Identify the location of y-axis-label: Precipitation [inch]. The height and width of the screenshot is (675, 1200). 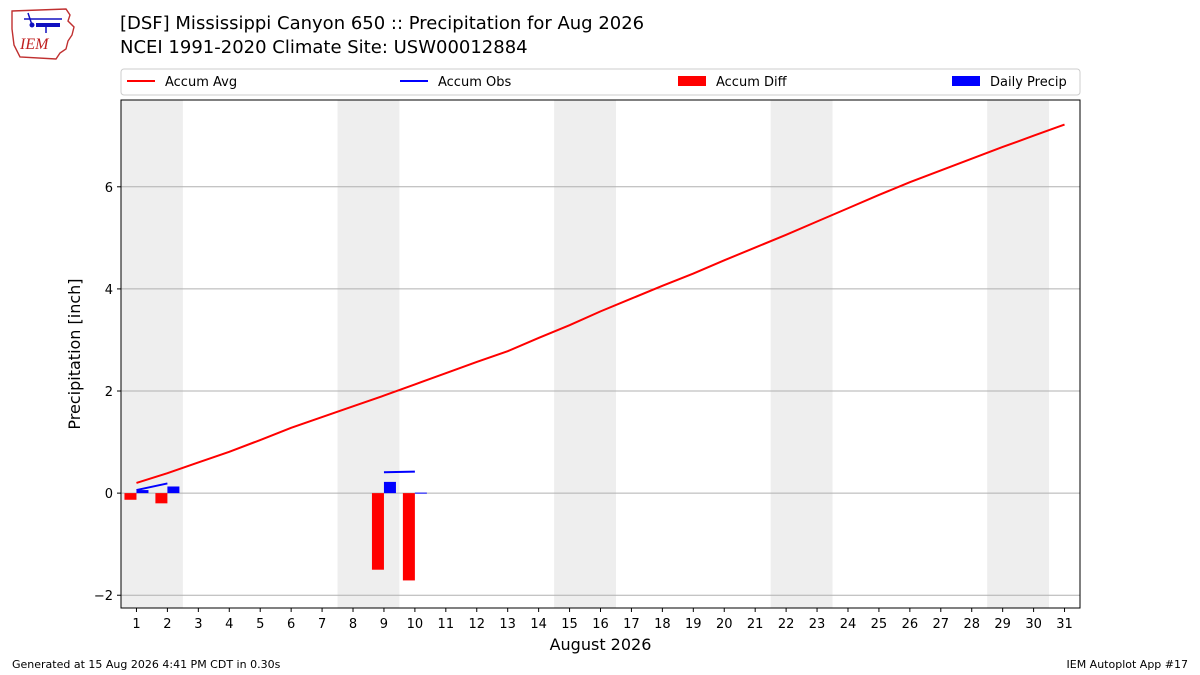
(74, 353).